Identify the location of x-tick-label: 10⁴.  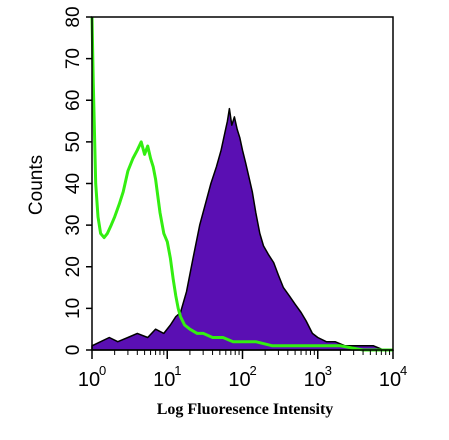
(393, 377).